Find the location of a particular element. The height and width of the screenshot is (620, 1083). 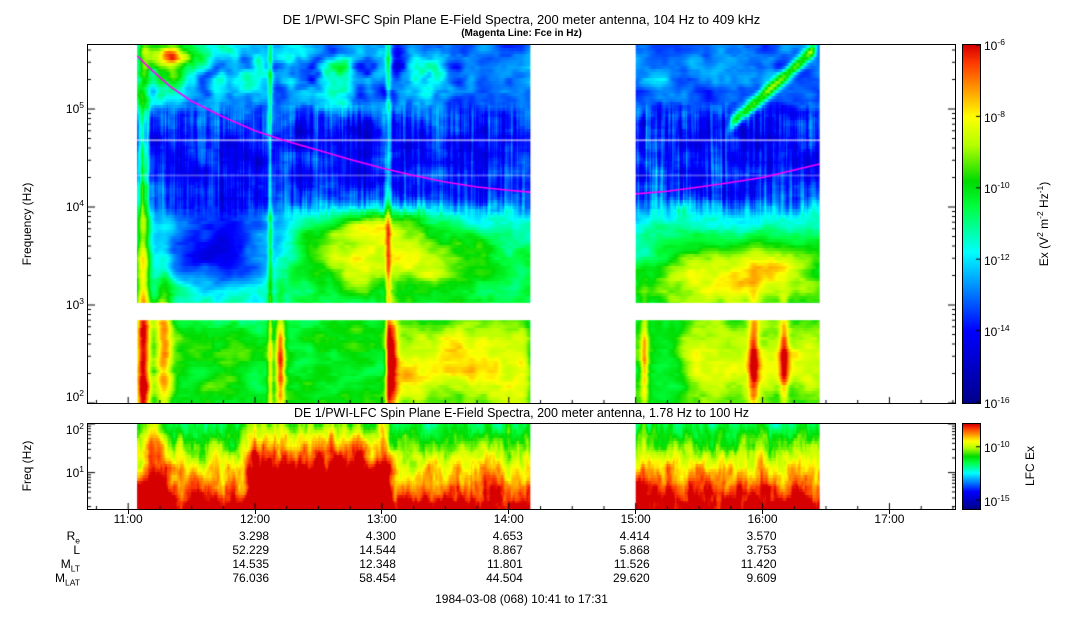

sfc-cbar-tick: 10⁻⁸ is located at coordinates (994, 116).